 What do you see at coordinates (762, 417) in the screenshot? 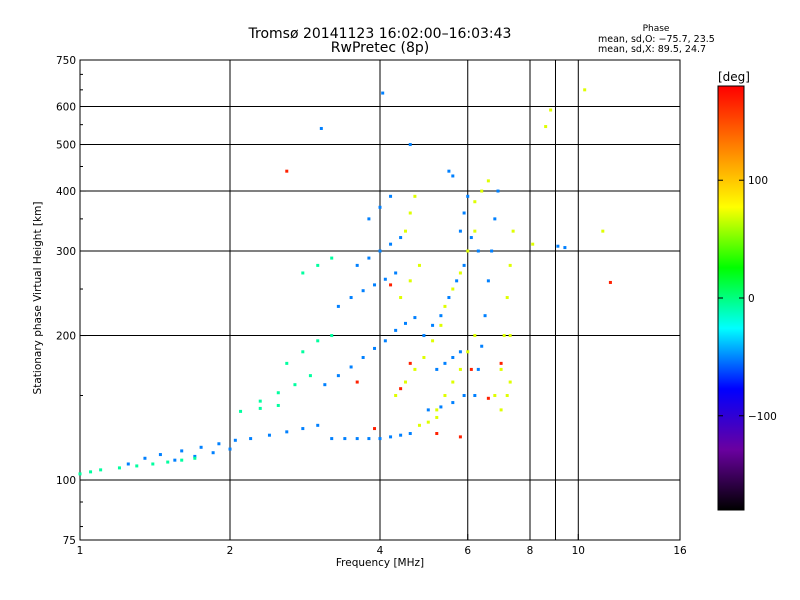
I see `colorbar-tick-label: −100` at bounding box center [762, 417].